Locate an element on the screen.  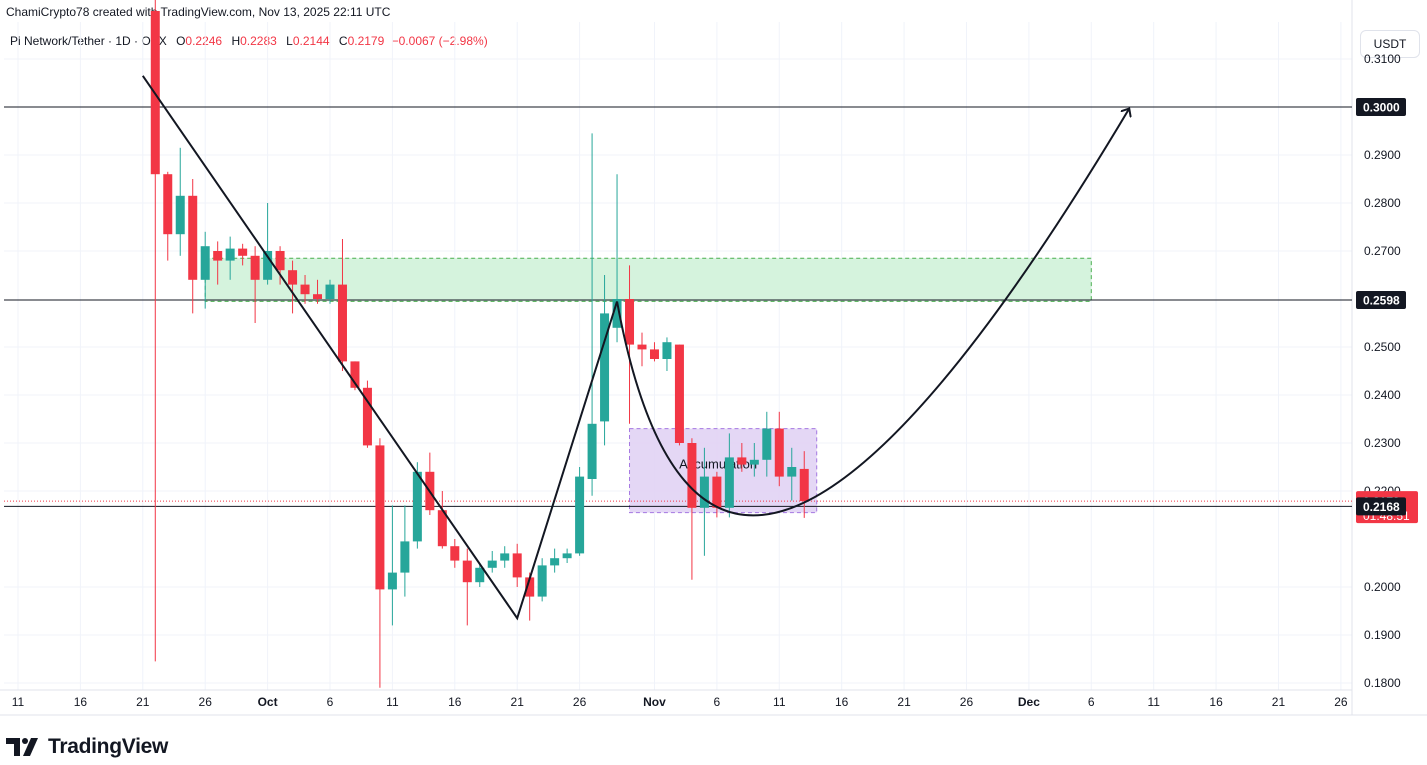
tradingview-logo-icon is located at coordinates (22, 747).